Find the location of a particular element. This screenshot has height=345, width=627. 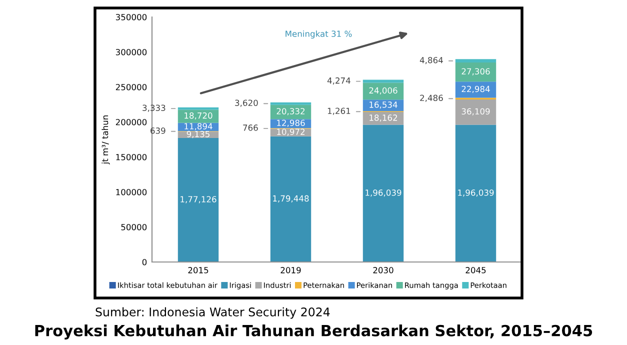

x-tick-label: 2015 is located at coordinates (198, 270).